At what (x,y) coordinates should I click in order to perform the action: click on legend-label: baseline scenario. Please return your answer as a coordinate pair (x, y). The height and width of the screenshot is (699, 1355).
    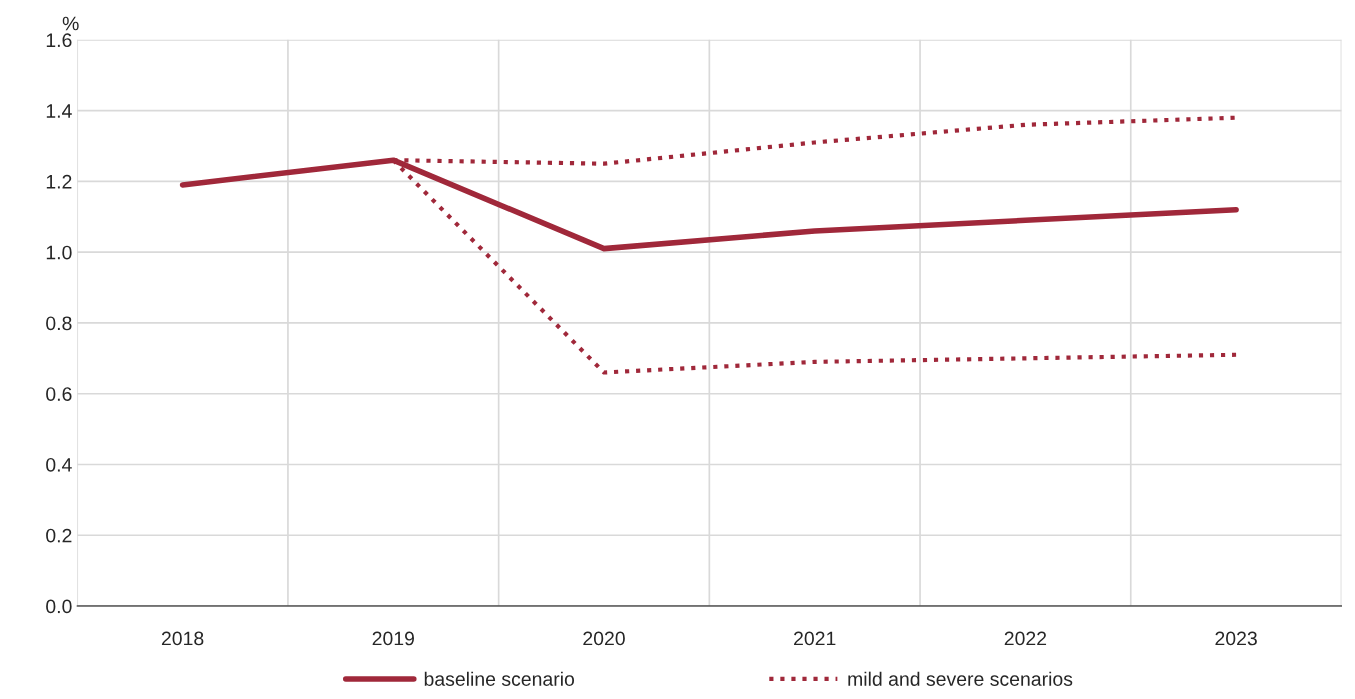
    Looking at the image, I should click on (499, 678).